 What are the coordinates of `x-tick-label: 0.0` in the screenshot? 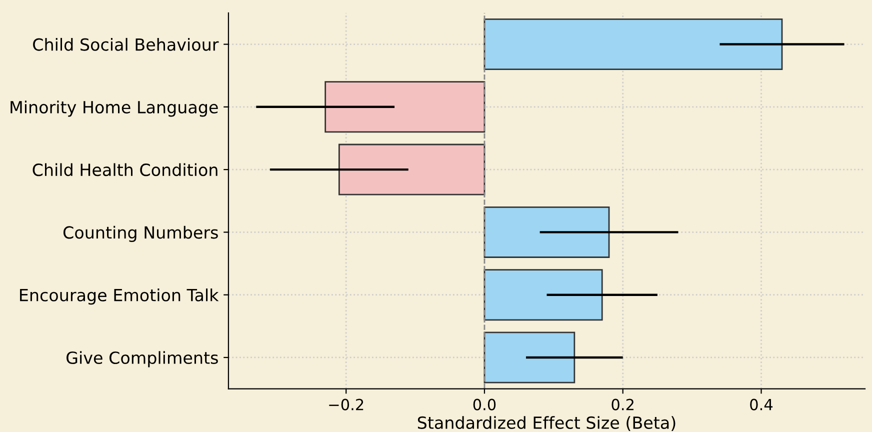 It's located at (484, 404).